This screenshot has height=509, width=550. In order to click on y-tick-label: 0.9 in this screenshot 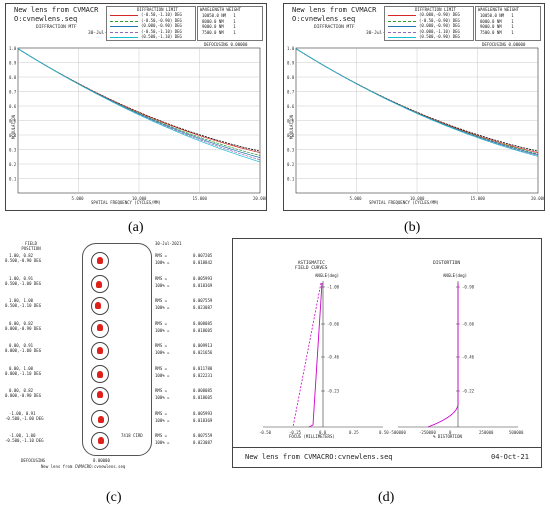, I will do `click(291, 63)`.